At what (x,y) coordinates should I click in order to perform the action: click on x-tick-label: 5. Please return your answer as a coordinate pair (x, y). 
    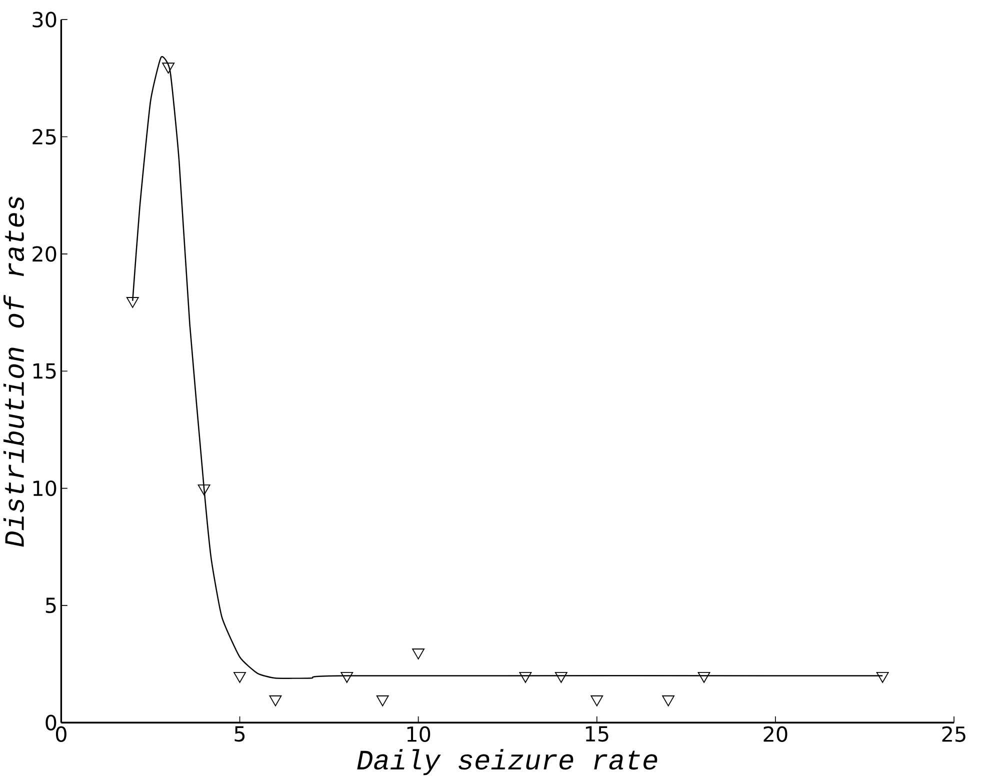
    Looking at the image, I should click on (239, 734).